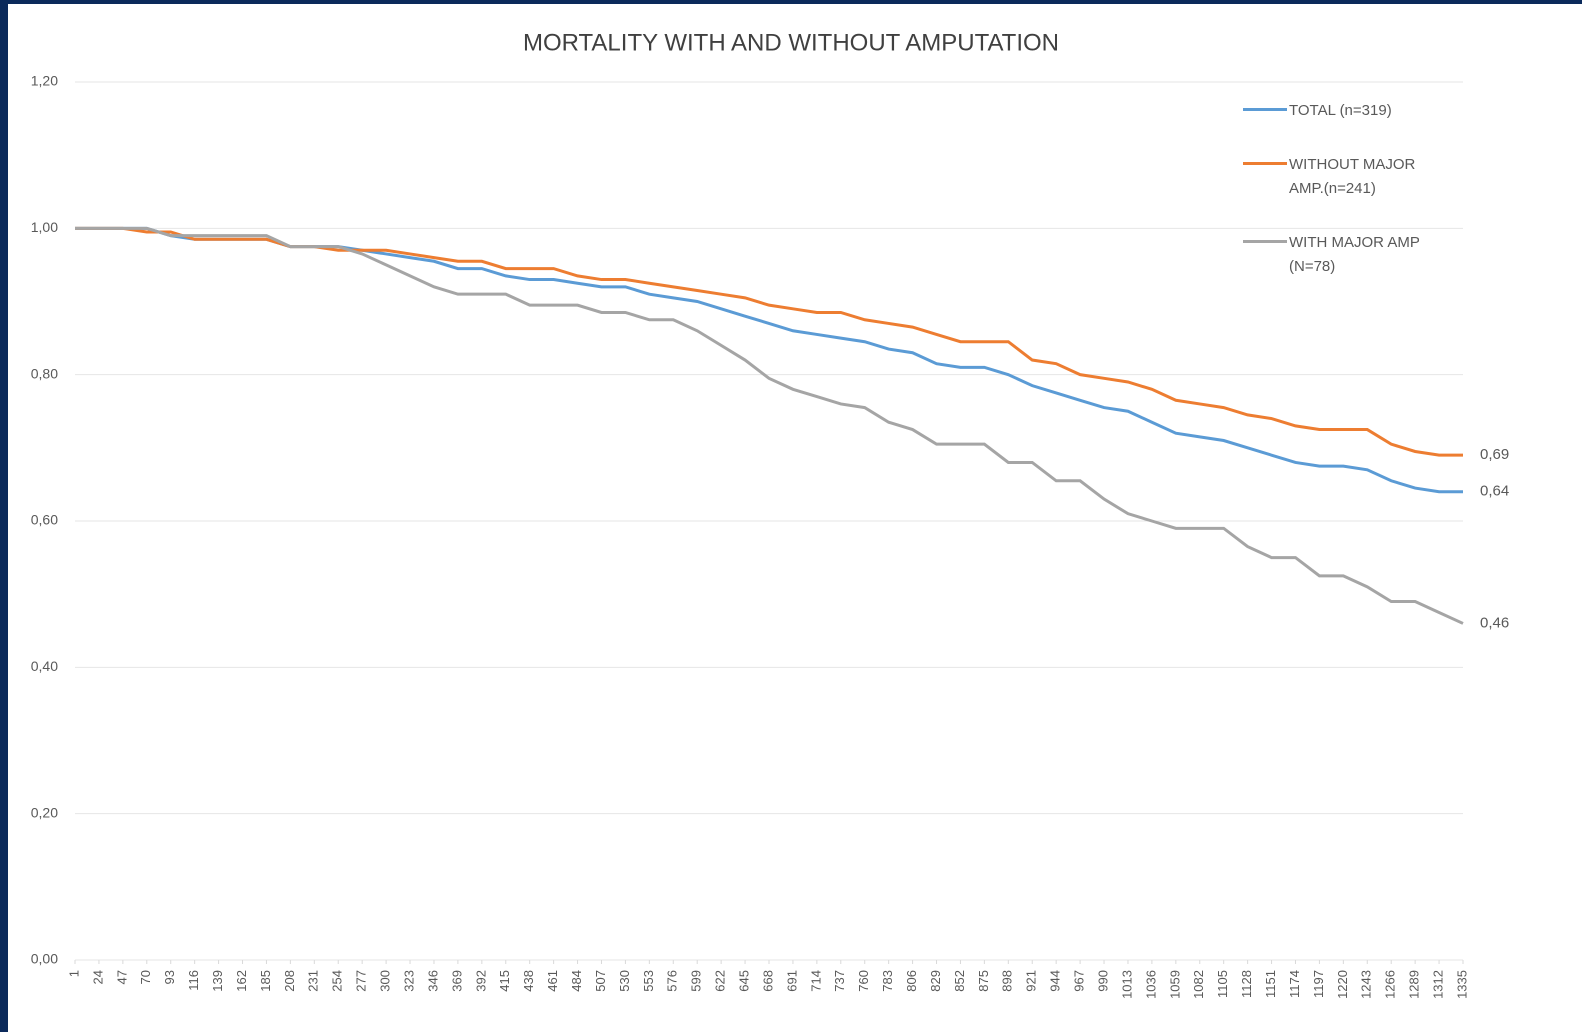 The width and height of the screenshot is (1582, 1032). I want to click on x-tick-label: 1013, so click(1126, 984).